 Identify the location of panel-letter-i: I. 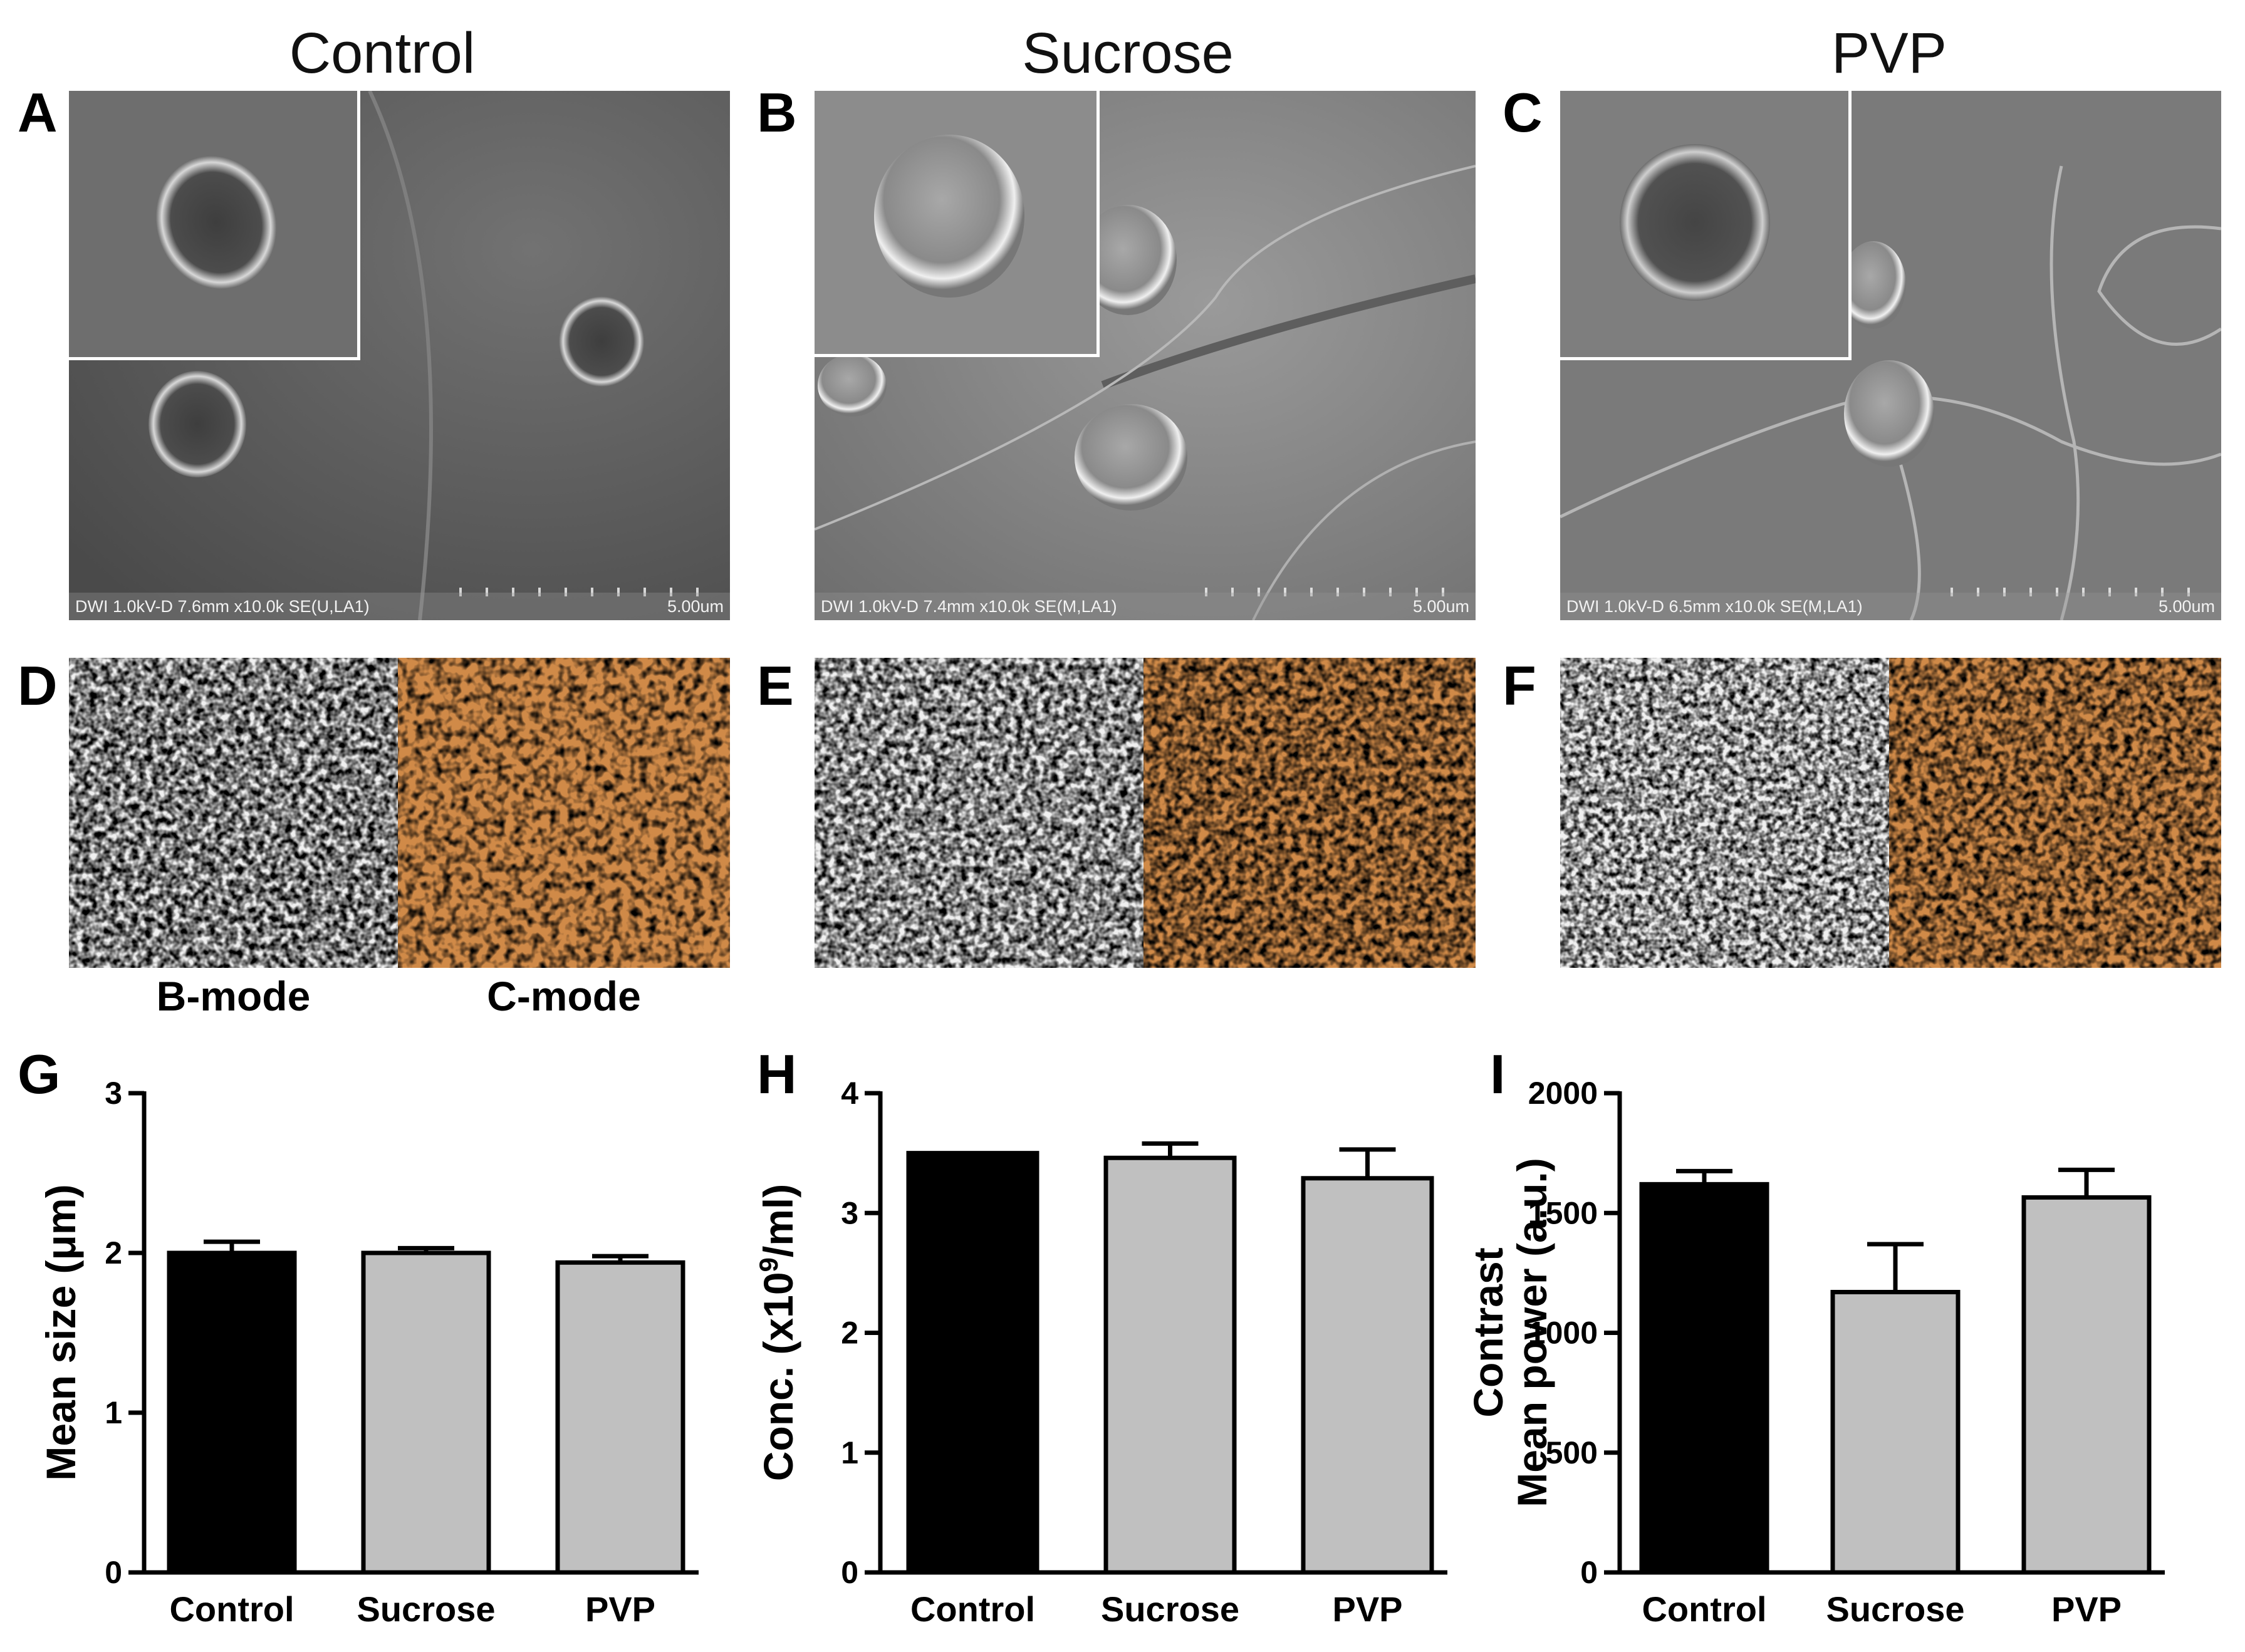
(1498, 1074).